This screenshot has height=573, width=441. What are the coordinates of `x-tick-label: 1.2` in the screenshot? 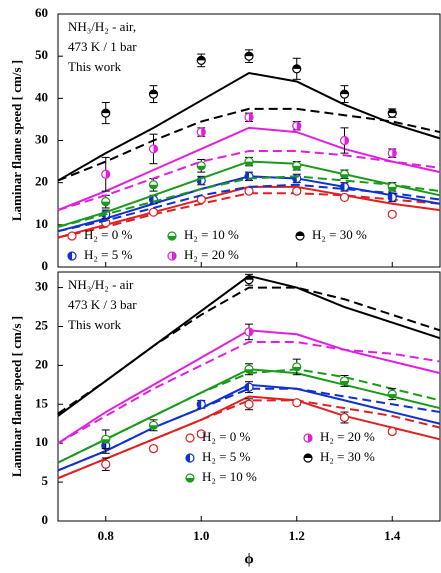 It's located at (297, 535).